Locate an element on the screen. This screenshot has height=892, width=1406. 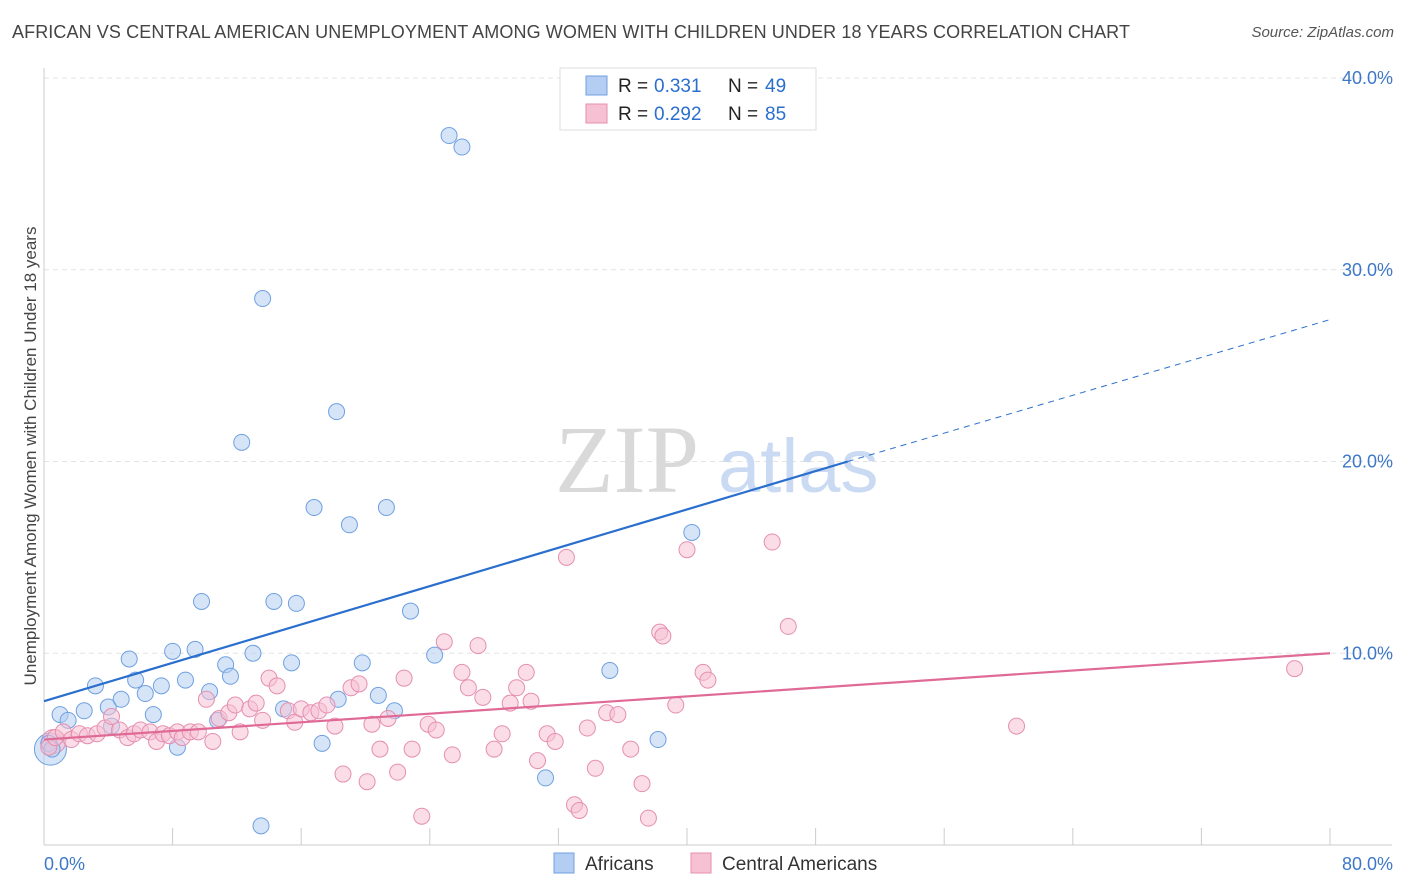
series-legend: Africans Central Americans is located at coordinates (715, 863).